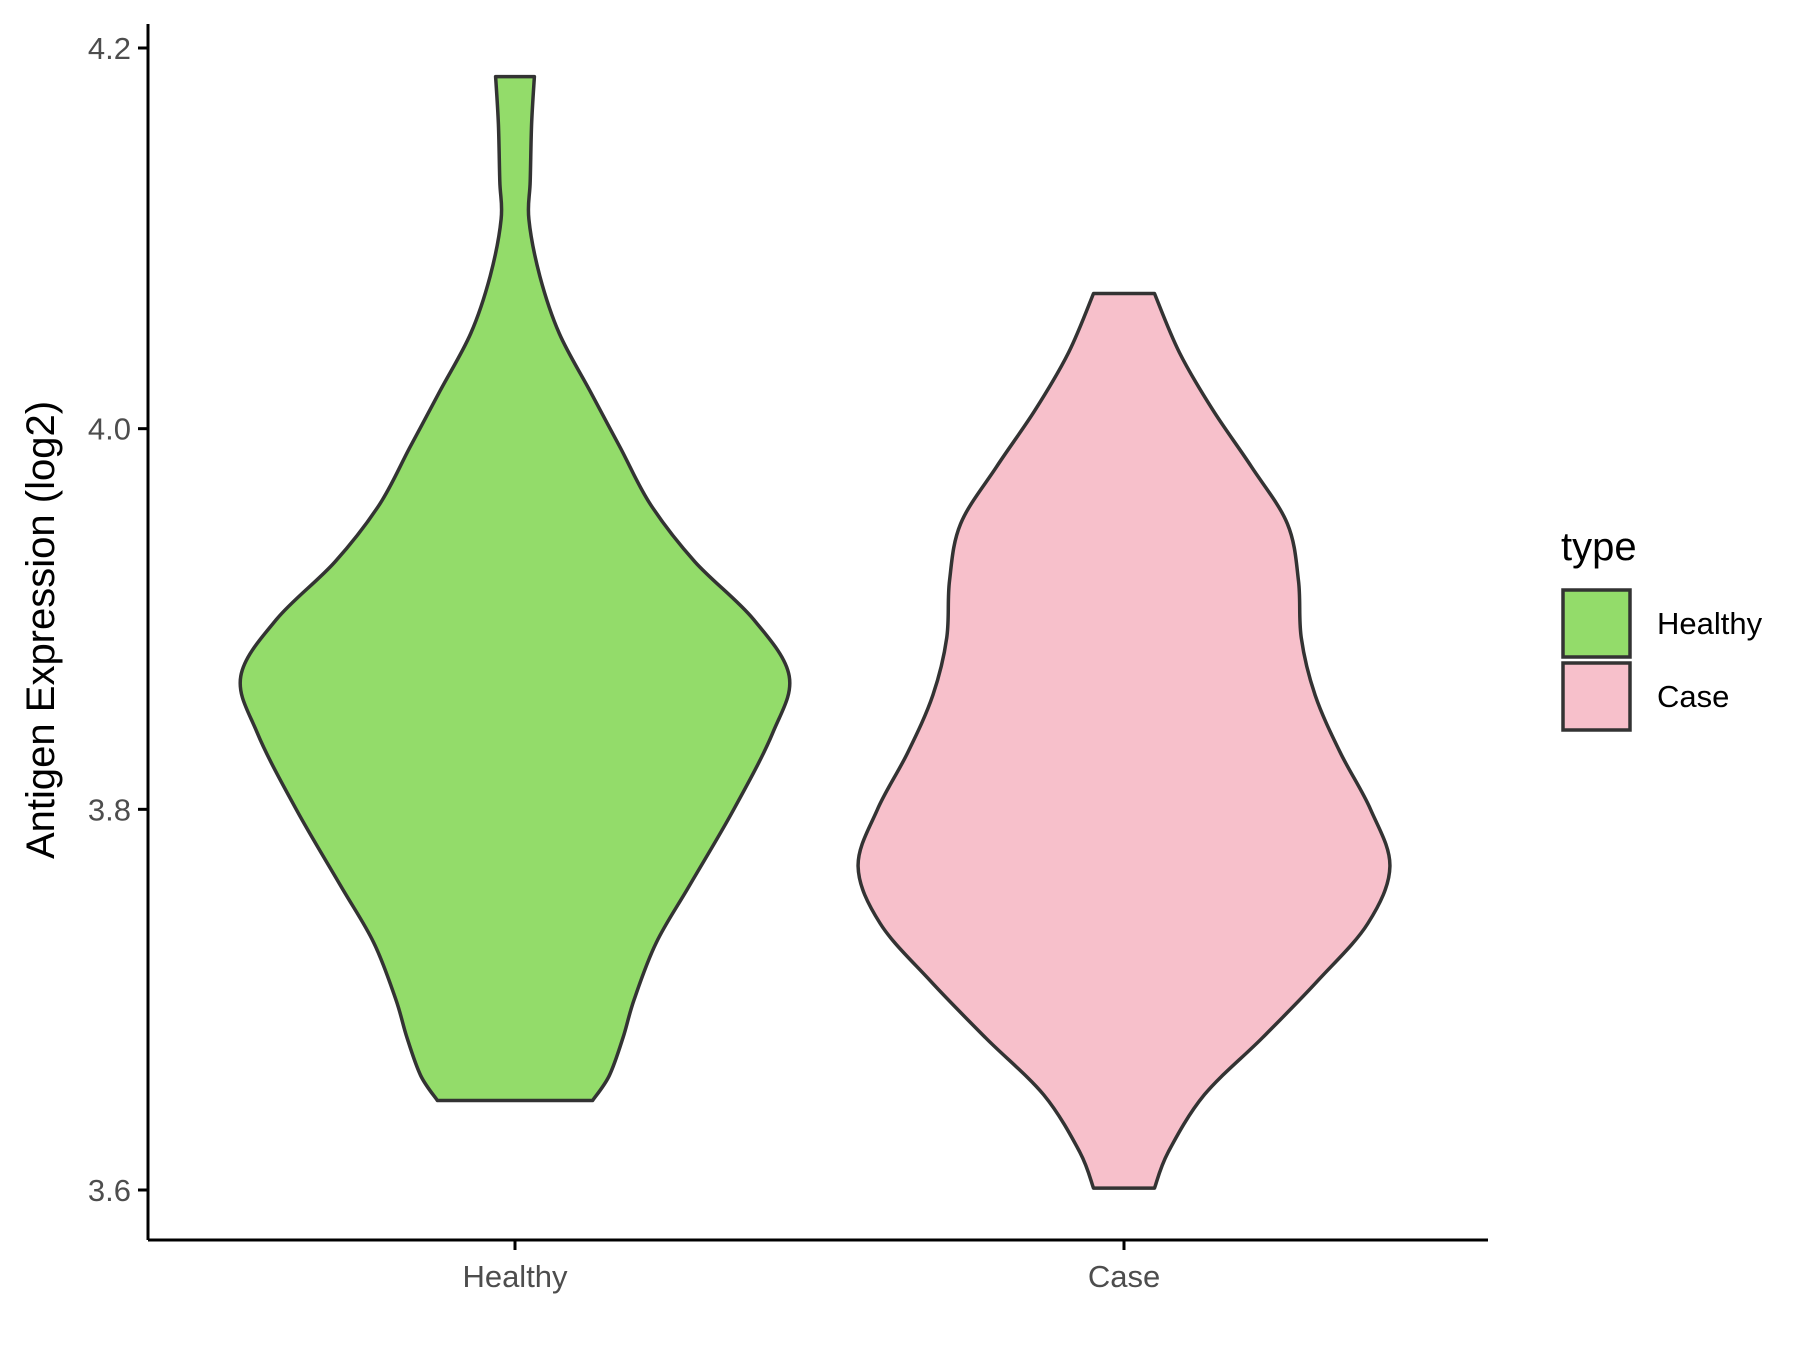  What do you see at coordinates (109, 809) in the screenshot?
I see `y-tick-label: 3.8` at bounding box center [109, 809].